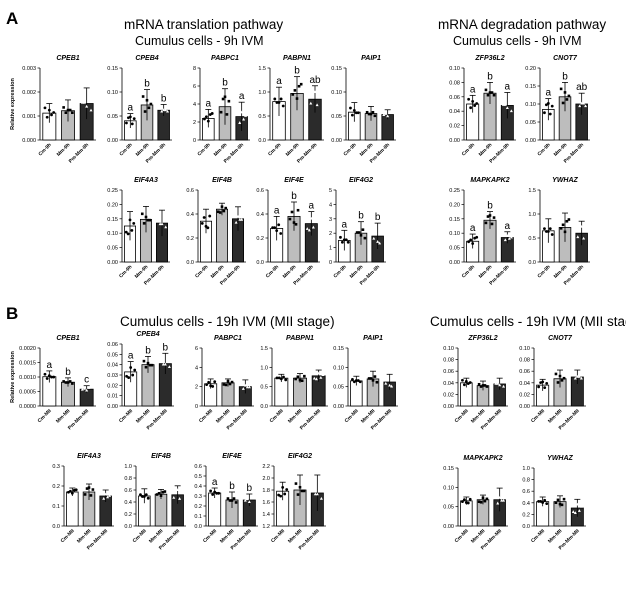 This screenshot has height=591, width=626. Describe the element at coordinates (361, 180) in the screenshot. I see `chart-title: EIF4G2` at that location.